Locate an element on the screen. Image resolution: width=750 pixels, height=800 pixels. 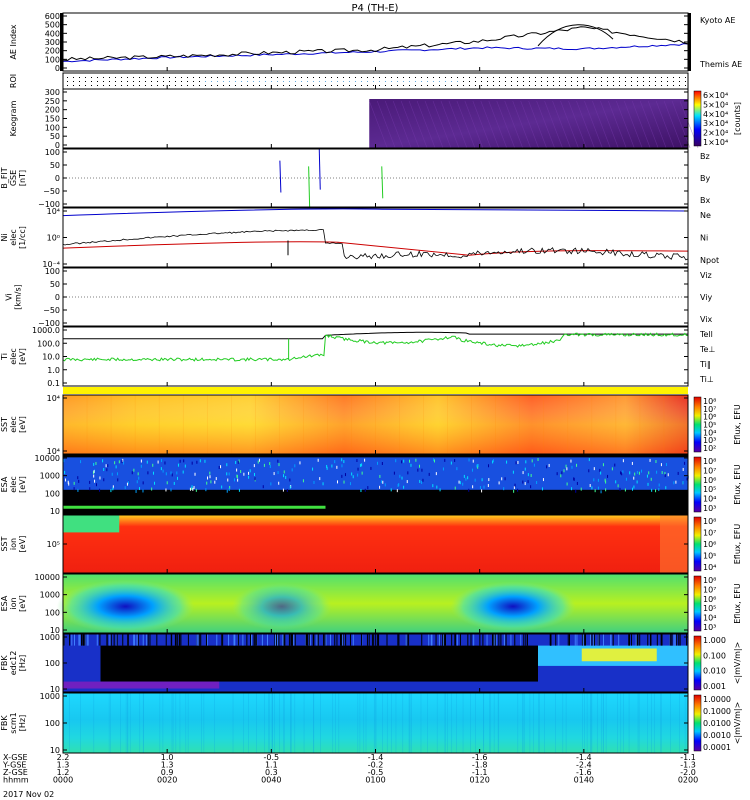
footer-row-label: Y-GSE is located at coordinates (14, 765).